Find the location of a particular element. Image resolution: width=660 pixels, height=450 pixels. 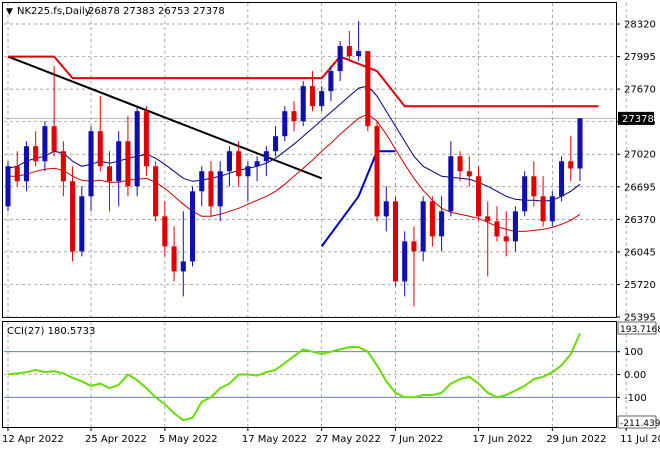

cci-tick-label: -100 is located at coordinates (635, 398).